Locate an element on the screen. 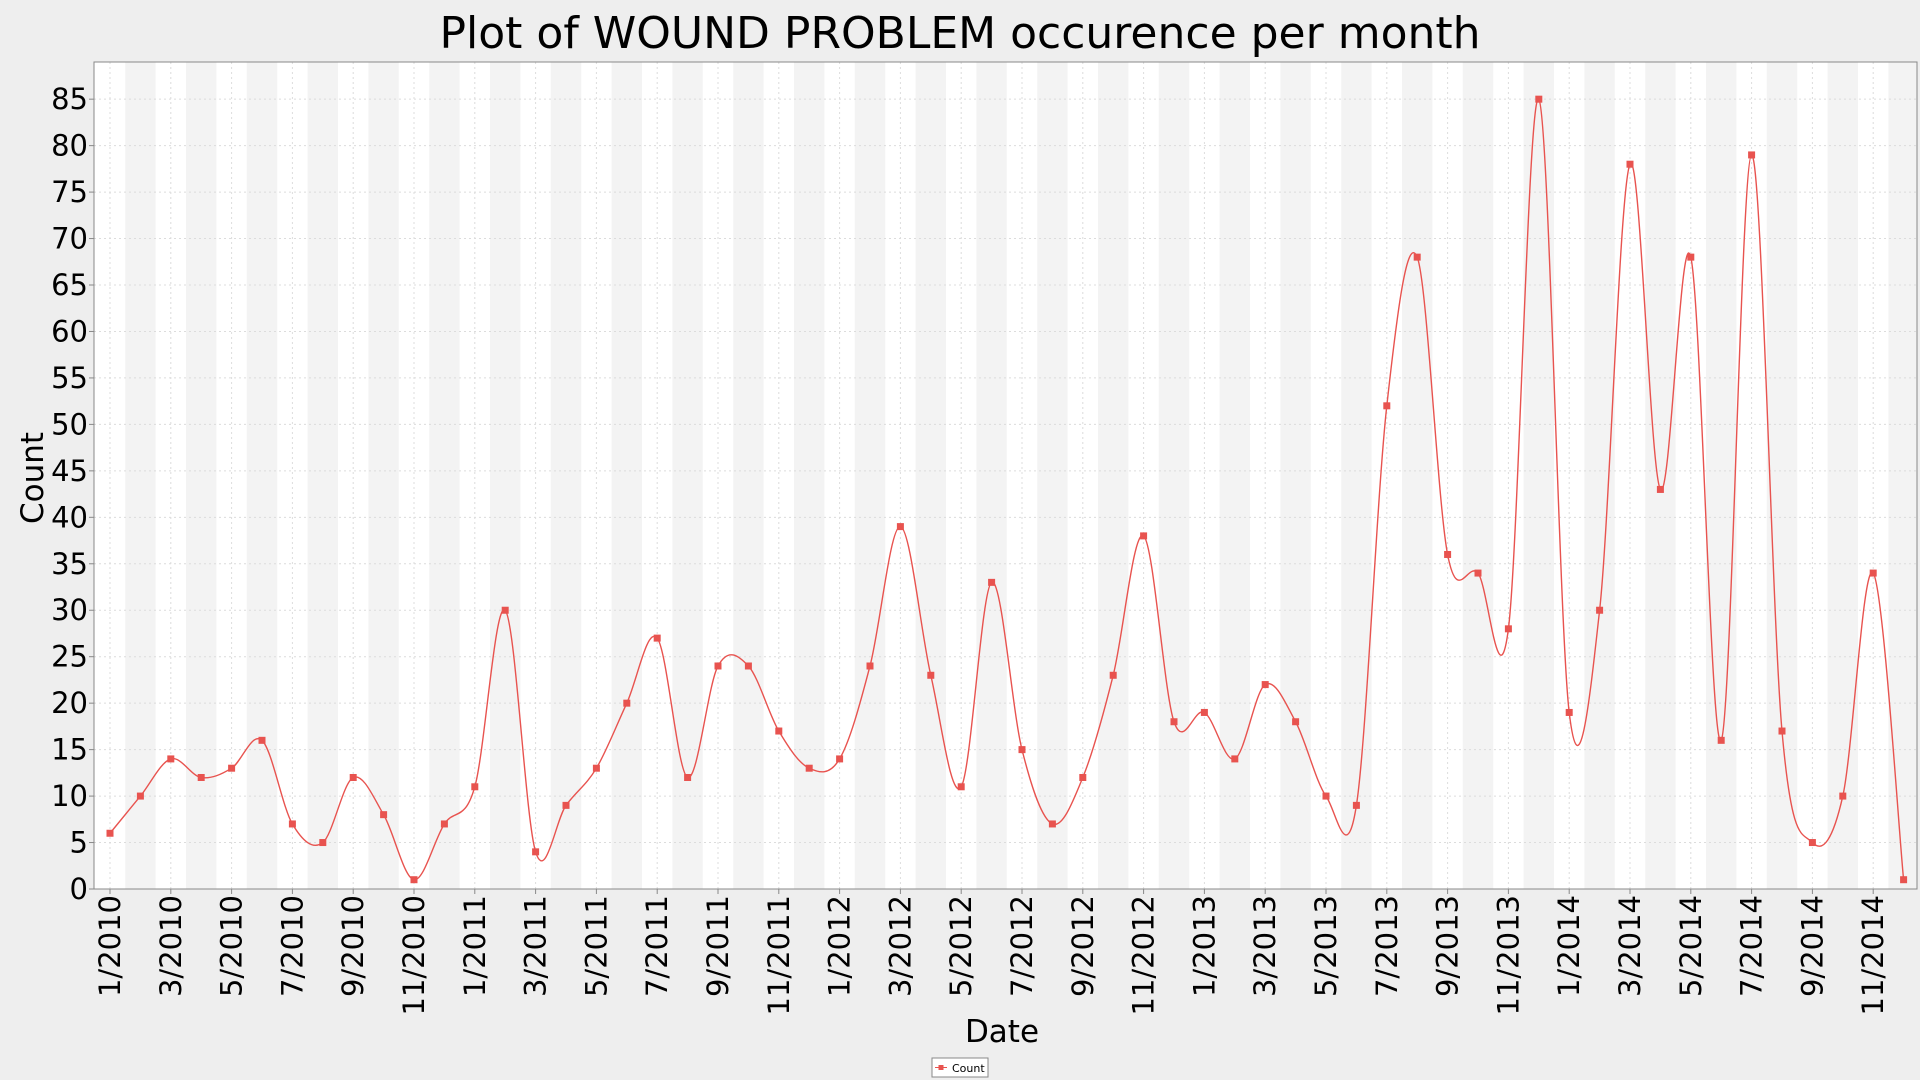 This screenshot has width=1920, height=1080. y-axis-ticks: 0 5 10 15 20 25 30 35 40 45 50 55 60 65 70 75 80 85 is located at coordinates (72, 494).